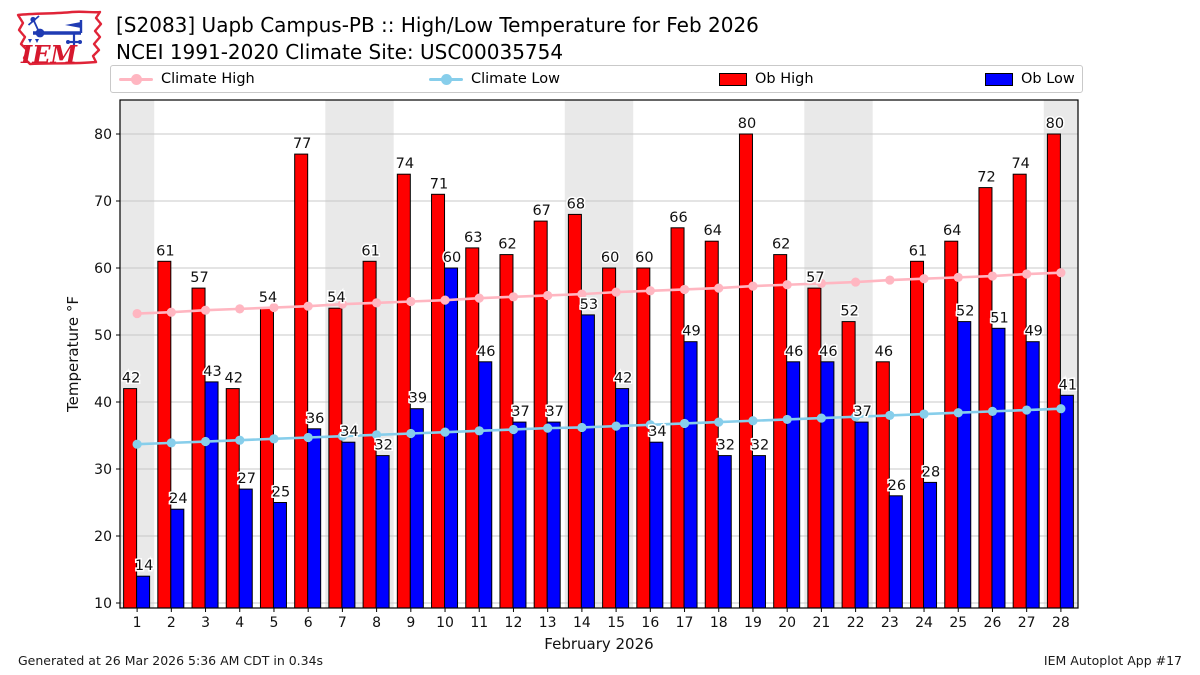 The height and width of the screenshot is (675, 1200). Describe the element at coordinates (507, 245) in the screenshot. I see `data-label-high: 62` at that location.